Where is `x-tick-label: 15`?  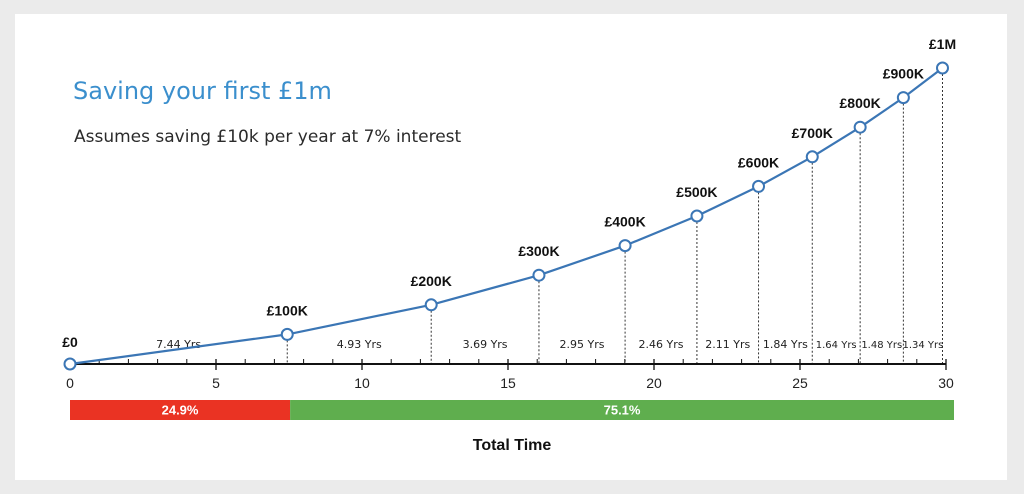
x-tick-label: 15 is located at coordinates (508, 383).